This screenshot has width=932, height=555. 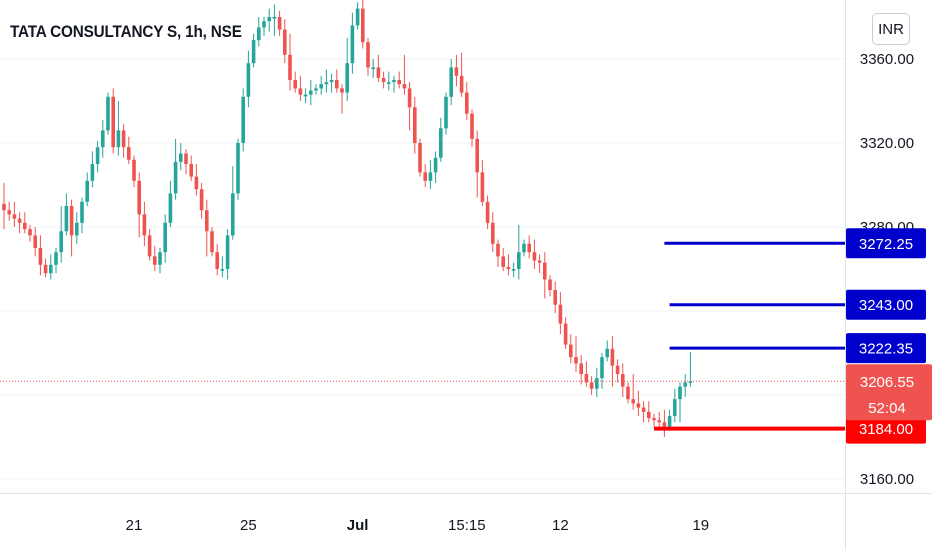 What do you see at coordinates (889, 392) in the screenshot?
I see `last-price-badge: 3206.55 52:04` at bounding box center [889, 392].